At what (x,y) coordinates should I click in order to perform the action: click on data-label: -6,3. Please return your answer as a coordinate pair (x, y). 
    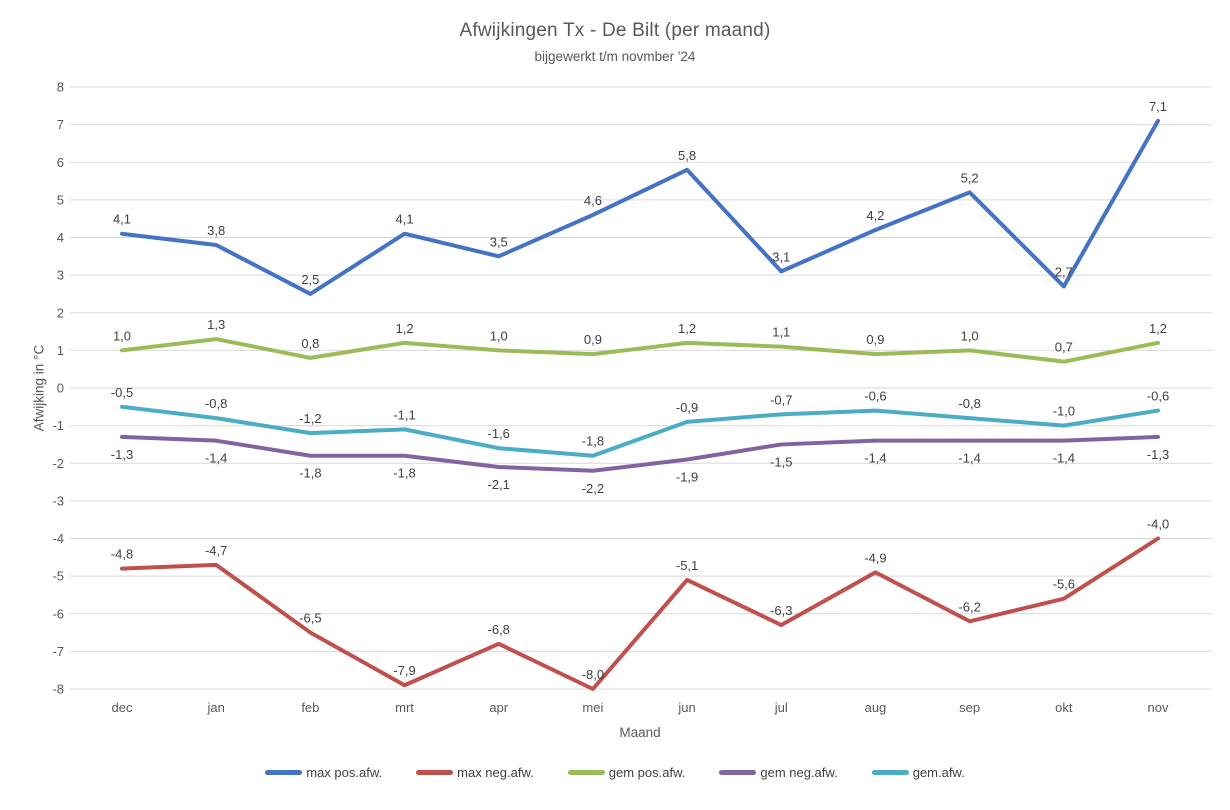
    Looking at the image, I should click on (781, 610).